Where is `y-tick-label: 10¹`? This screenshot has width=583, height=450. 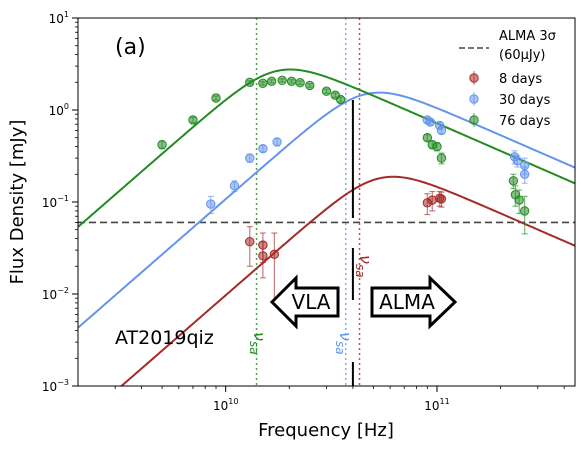
y-tick-label: 10¹ is located at coordinates (59, 18).